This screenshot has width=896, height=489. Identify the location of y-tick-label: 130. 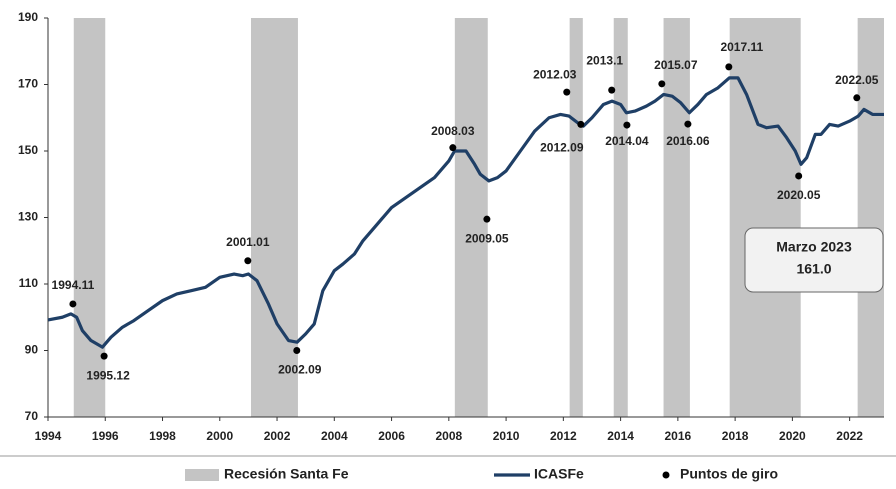
(28, 217).